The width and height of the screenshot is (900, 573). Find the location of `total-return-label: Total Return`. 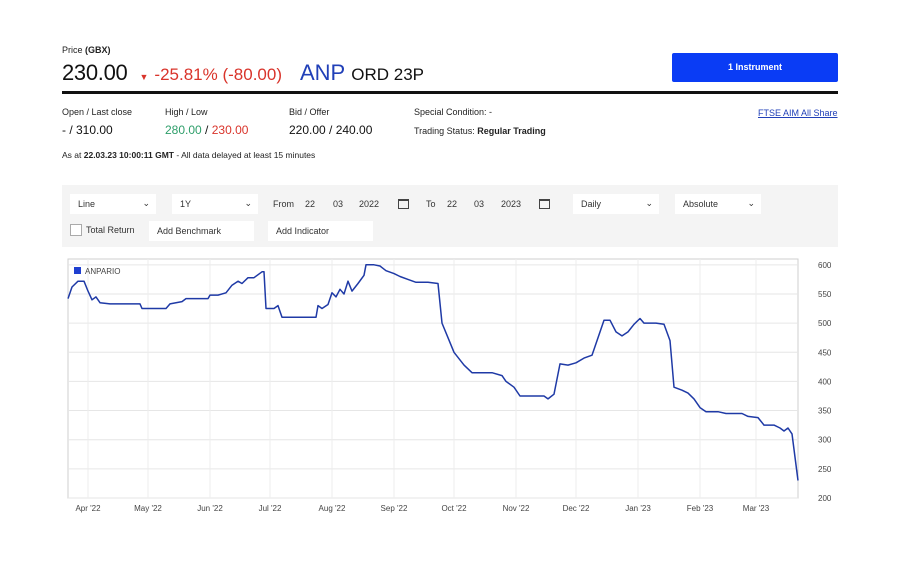

total-return-label: Total Return is located at coordinates (110, 230).